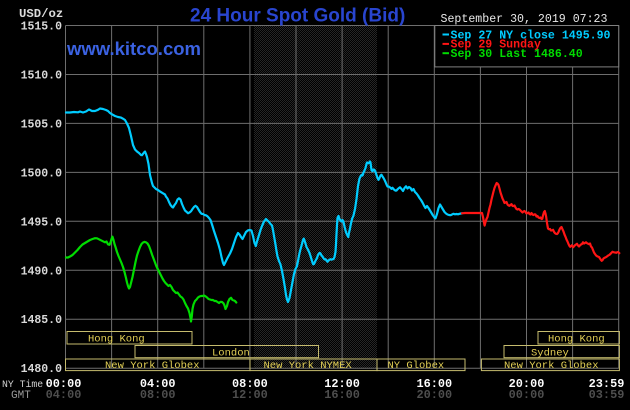  Describe the element at coordinates (297, 16) in the screenshot. I see `svg-text: 24 Hour Spot Gold (Bid)` at that location.